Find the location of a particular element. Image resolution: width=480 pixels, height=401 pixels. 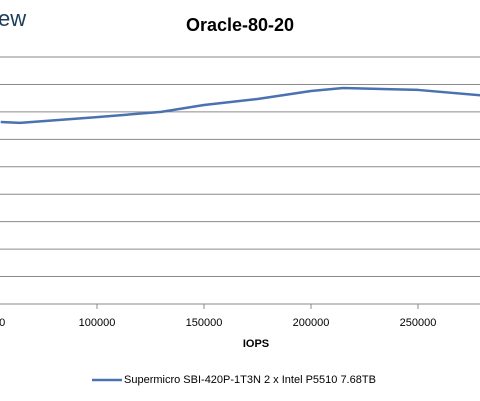

chart-title: Oracle-80-20 is located at coordinates (240, 25).